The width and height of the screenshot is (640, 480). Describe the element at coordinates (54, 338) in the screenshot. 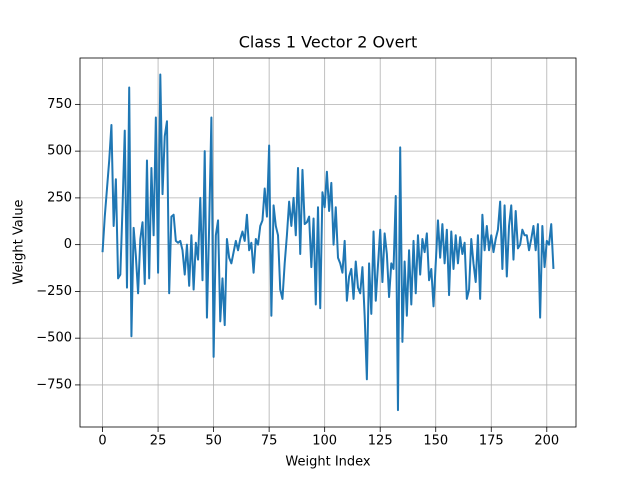

I see `y-tick-label: −500` at that location.